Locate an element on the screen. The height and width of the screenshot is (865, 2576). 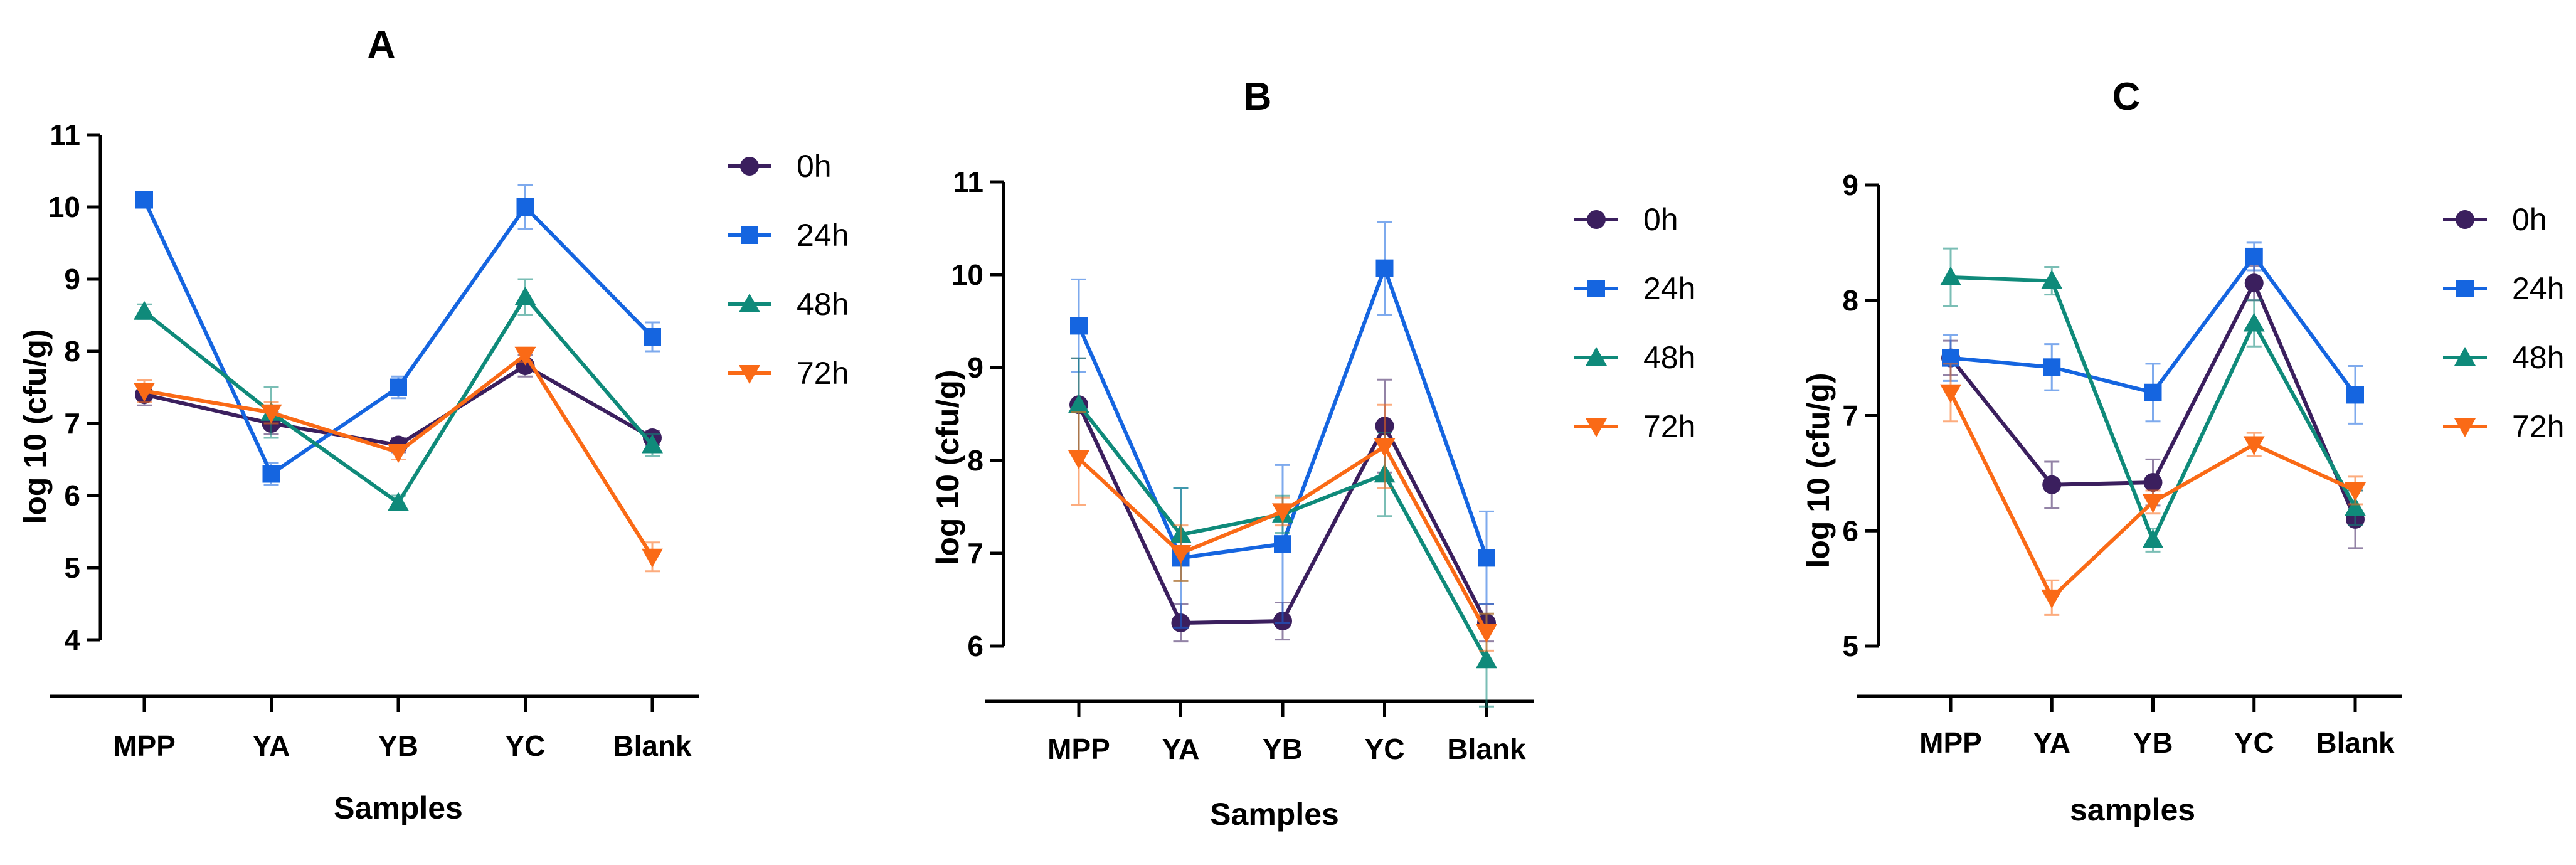
x-axis-title: Samples is located at coordinates (398, 807).